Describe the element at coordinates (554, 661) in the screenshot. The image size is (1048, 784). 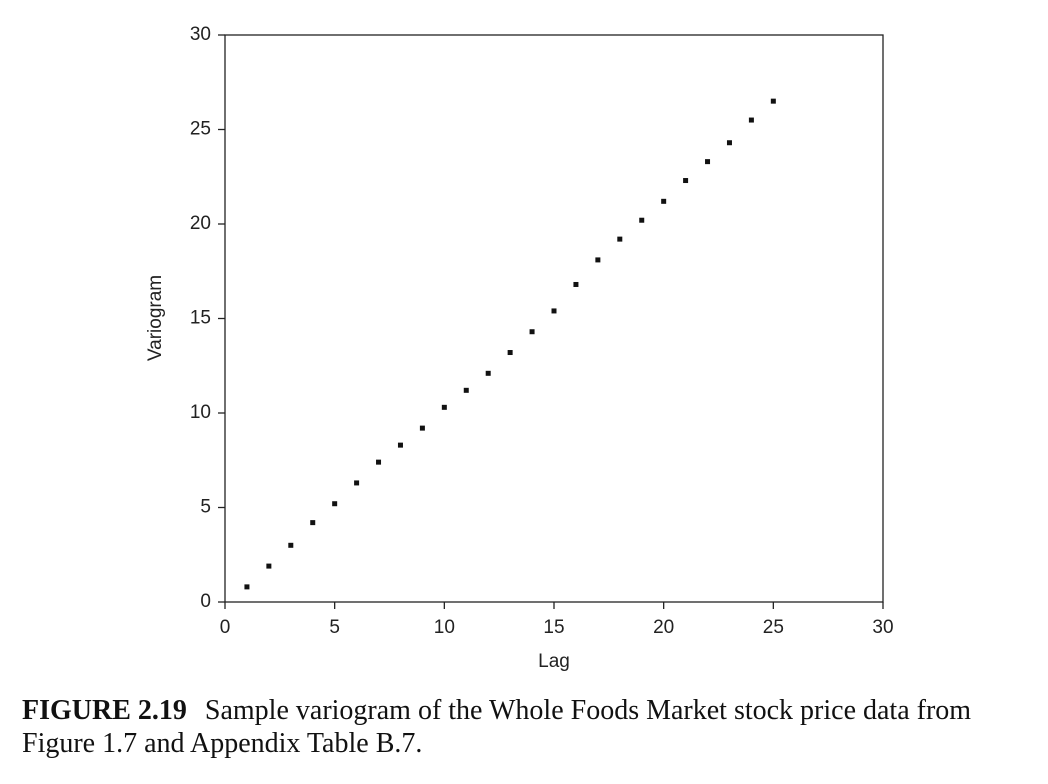
I see `x-axis-label: Lag` at that location.